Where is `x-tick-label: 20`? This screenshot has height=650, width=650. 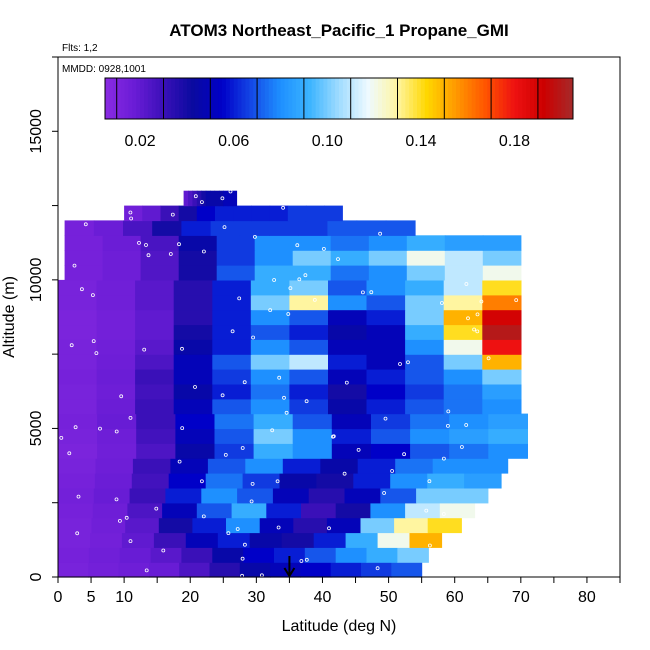
x-tick-label: 20 is located at coordinates (190, 597).